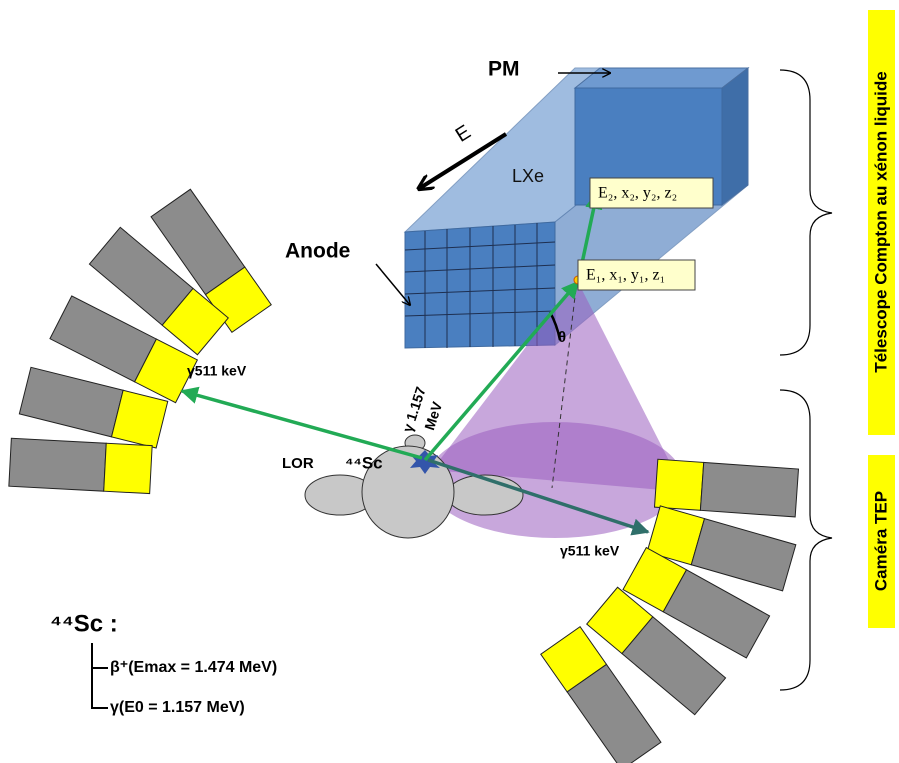 Image resolution: width=899 pixels, height=763 pixels. What do you see at coordinates (562, 337) in the screenshot?
I see `theta-label: θ` at bounding box center [562, 337].